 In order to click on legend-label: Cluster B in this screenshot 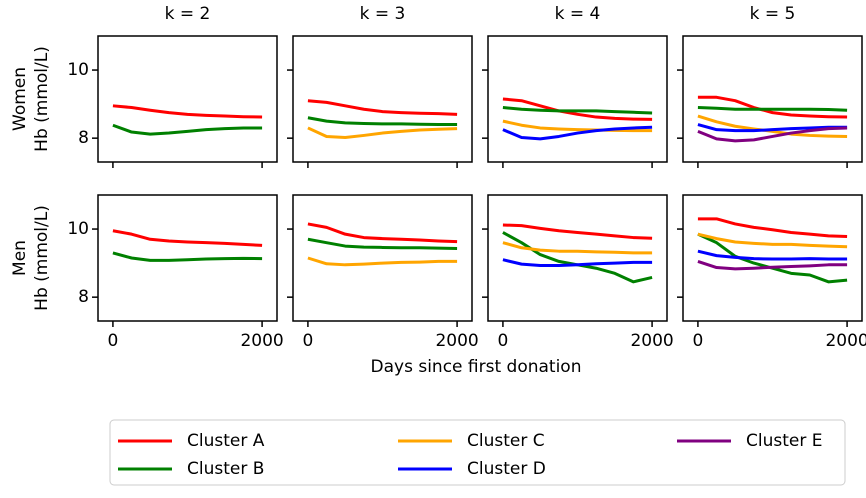, I will do `click(225, 469)`.